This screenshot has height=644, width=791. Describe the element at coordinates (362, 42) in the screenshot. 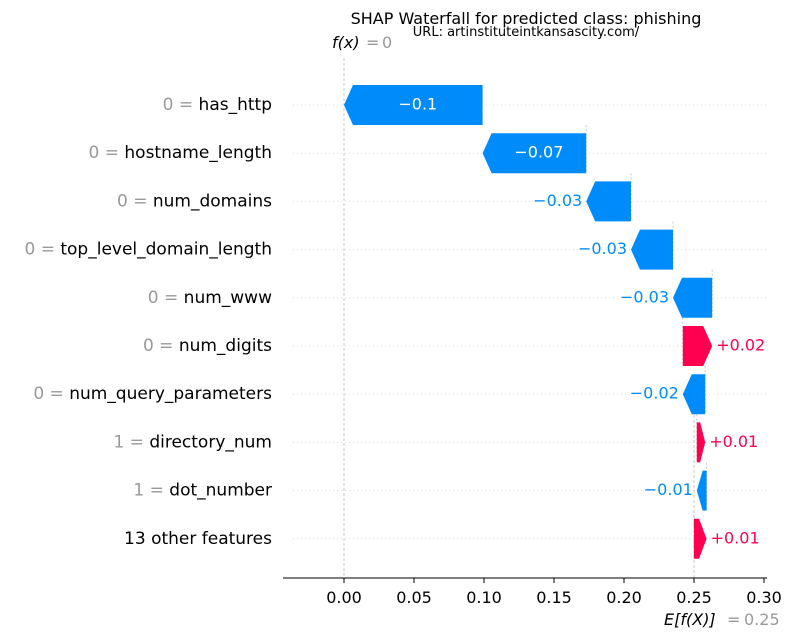

I see `fx-annotation: f(x) = 0` at that location.